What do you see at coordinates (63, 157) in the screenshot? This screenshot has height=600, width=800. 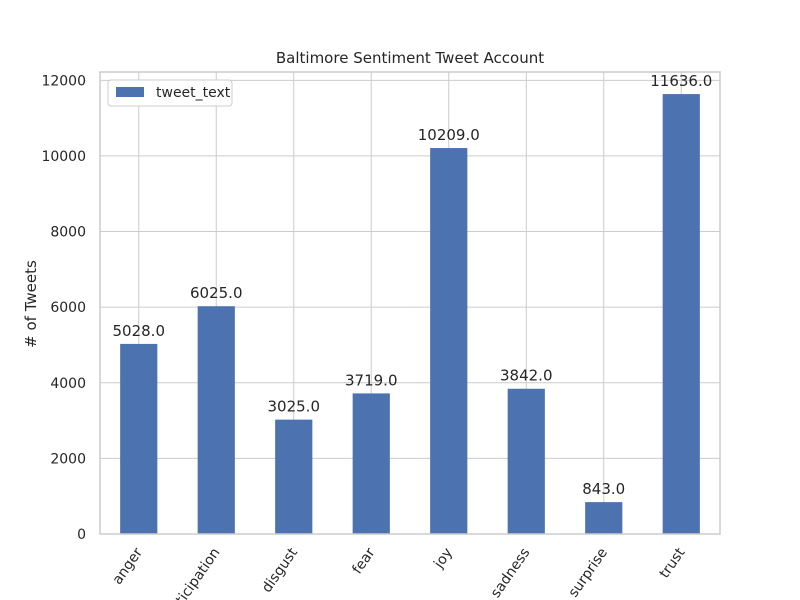 I see `y-tick-label: 10000` at bounding box center [63, 157].